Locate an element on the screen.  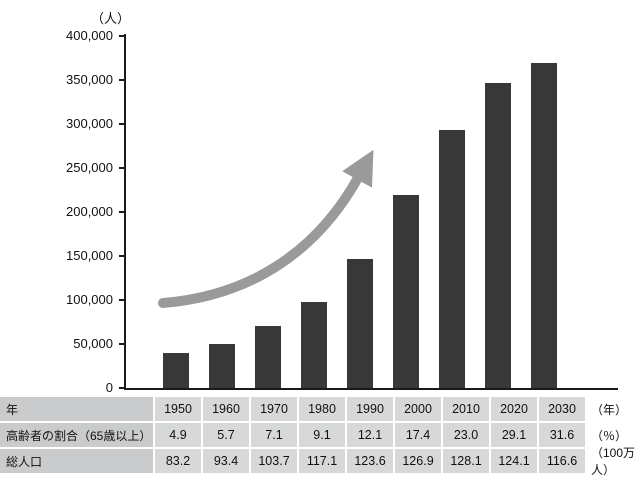
y-tick-label: 0 is located at coordinates (109, 387).